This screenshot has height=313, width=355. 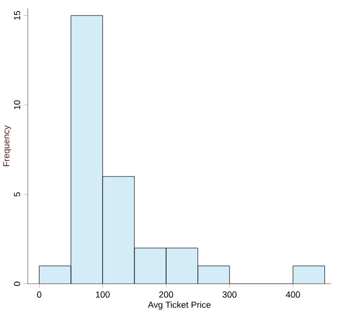 What do you see at coordinates (179, 305) in the screenshot?
I see `x-axis-title: Avg Ticket Price` at bounding box center [179, 305].